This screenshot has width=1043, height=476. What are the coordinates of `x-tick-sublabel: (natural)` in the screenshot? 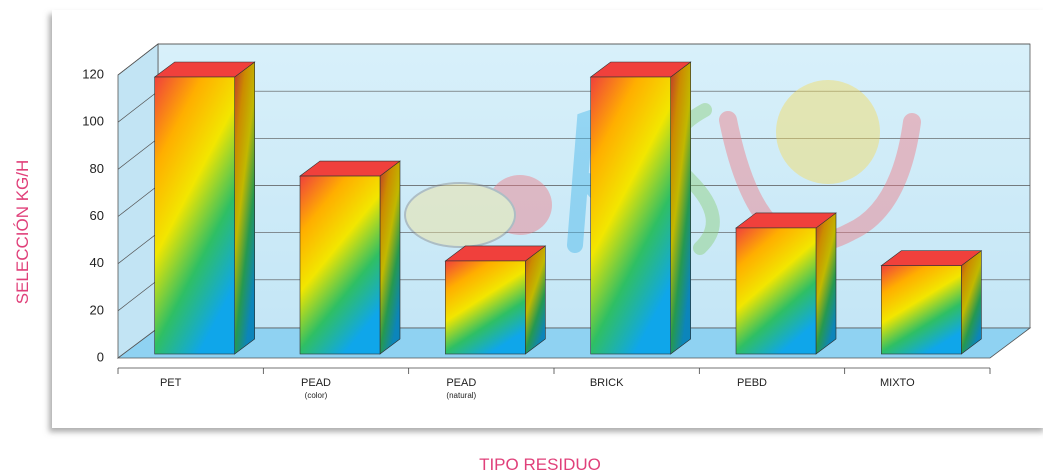 It's located at (461, 395).